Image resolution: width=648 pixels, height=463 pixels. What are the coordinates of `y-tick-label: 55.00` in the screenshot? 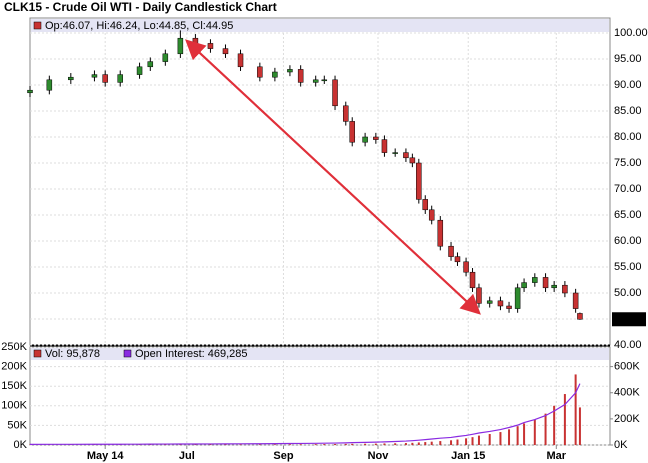 It's located at (628, 267).